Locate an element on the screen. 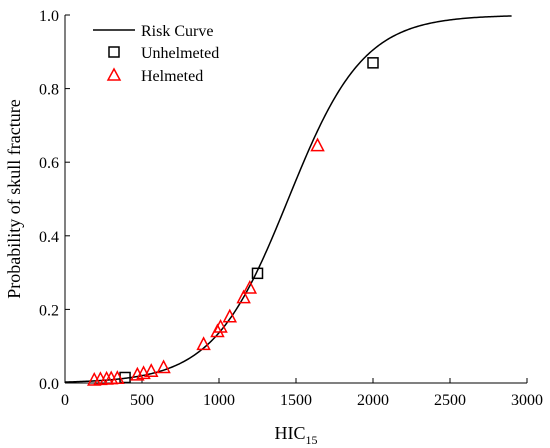 This screenshot has width=550, height=448. y-tick-label: 1.0 is located at coordinates (49, 16).